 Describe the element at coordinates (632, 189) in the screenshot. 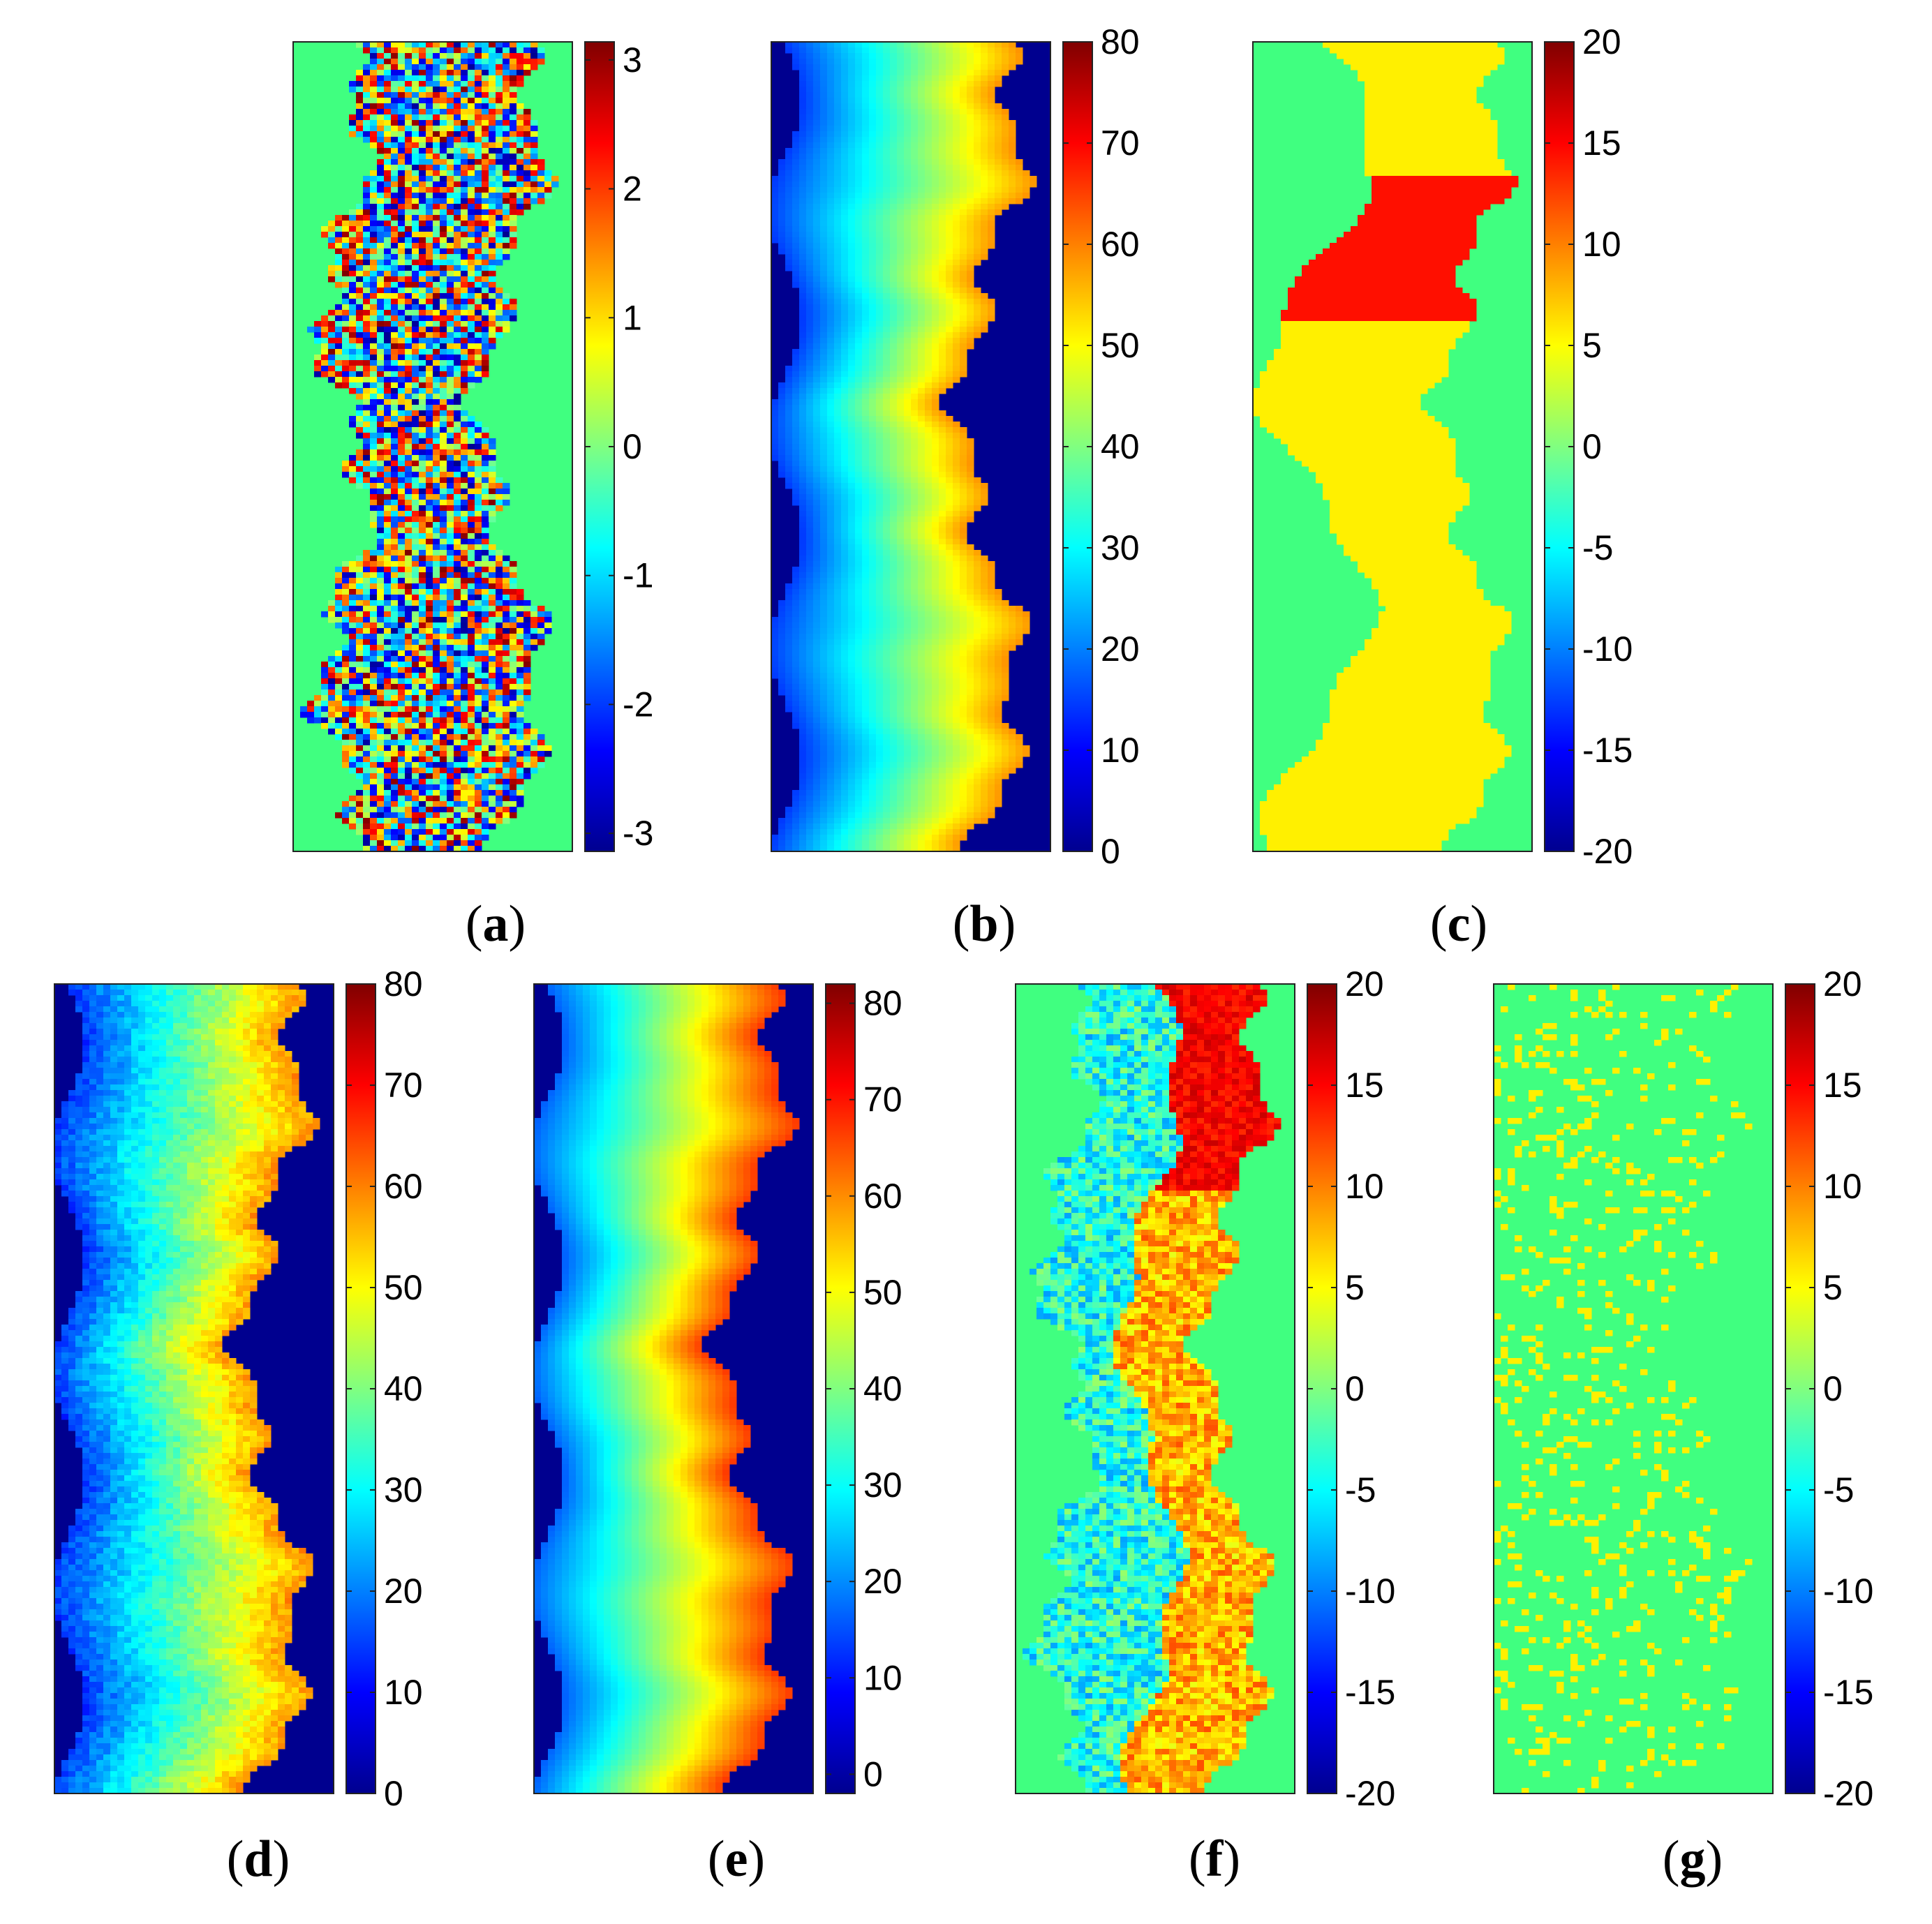

I see `colorbar-tick-label: 2` at that location.